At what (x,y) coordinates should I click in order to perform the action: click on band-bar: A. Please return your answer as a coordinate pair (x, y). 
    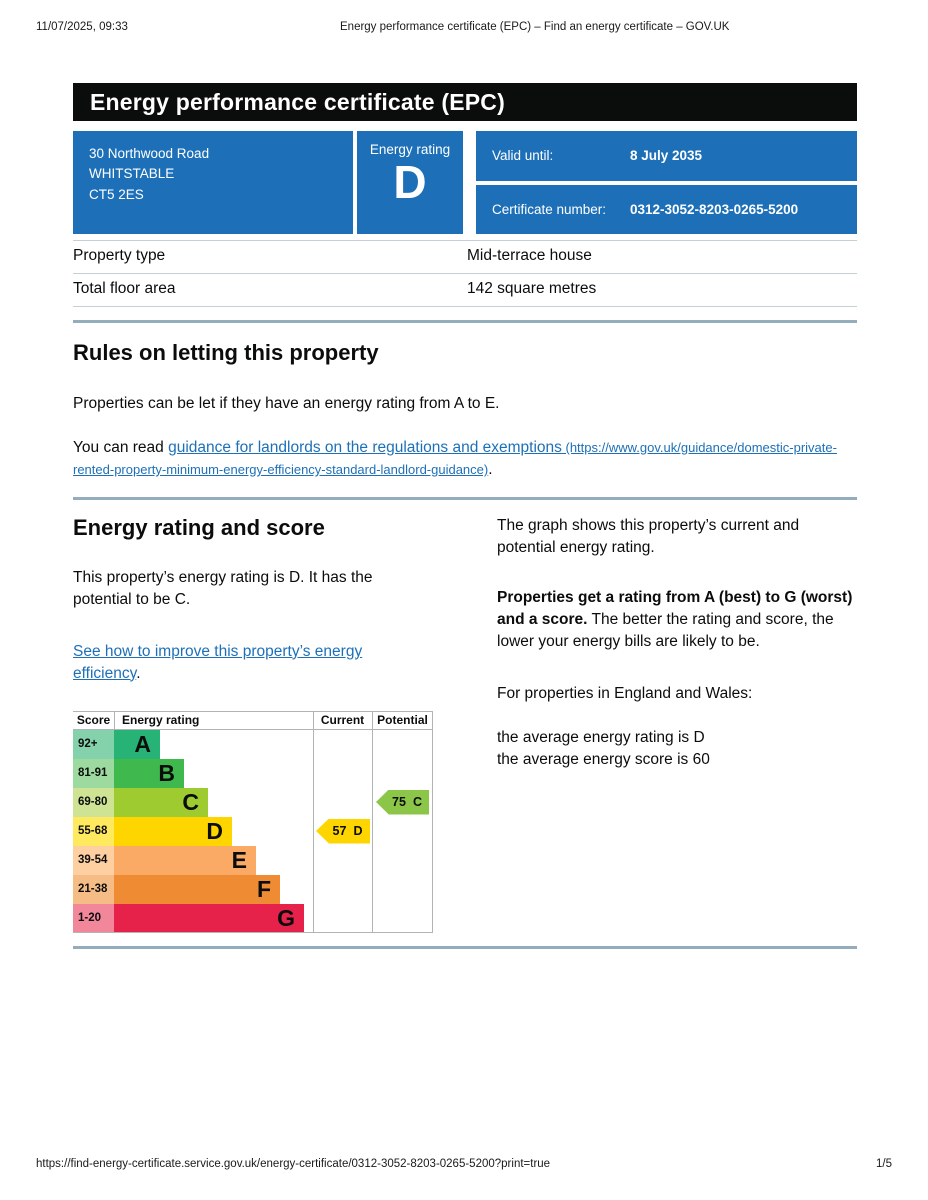
    Looking at the image, I should click on (137, 744).